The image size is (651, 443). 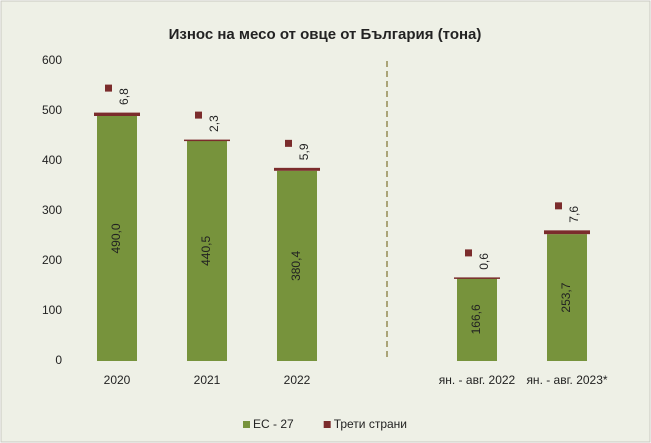 What do you see at coordinates (477, 380) in the screenshot?
I see `x-tick-label: ян. - авг. 2022` at bounding box center [477, 380].